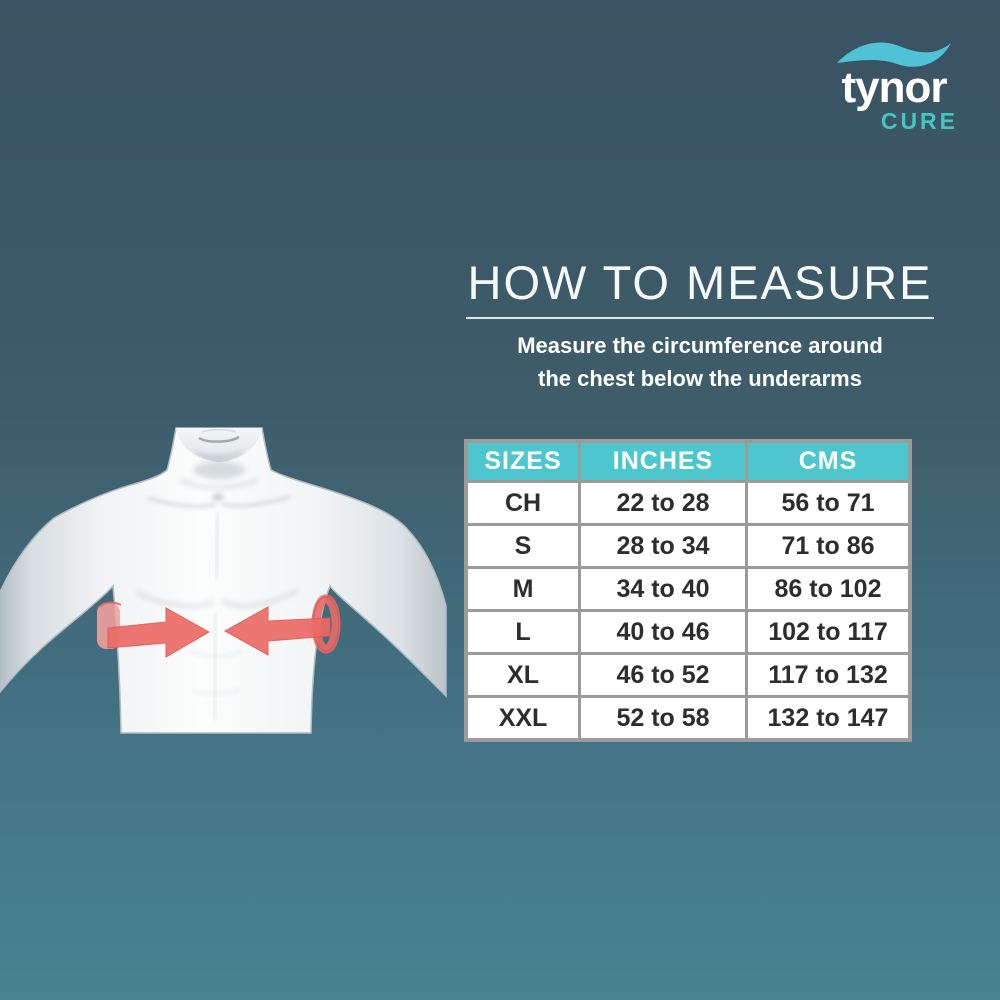 The image size is (1000, 1000). I want to click on subtitle-line-2: the chest below the underarms, so click(700, 378).